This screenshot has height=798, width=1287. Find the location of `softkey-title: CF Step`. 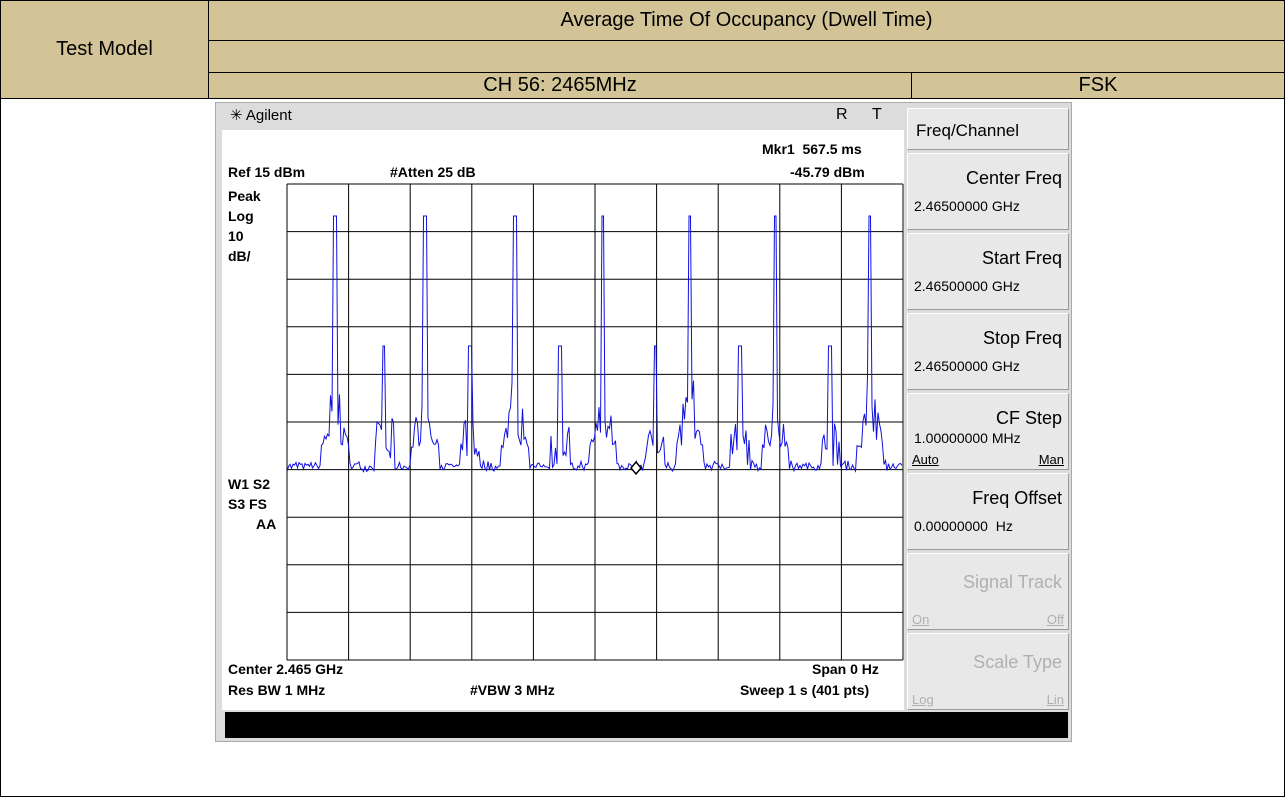

softkey-title: CF Step is located at coordinates (1028, 418).